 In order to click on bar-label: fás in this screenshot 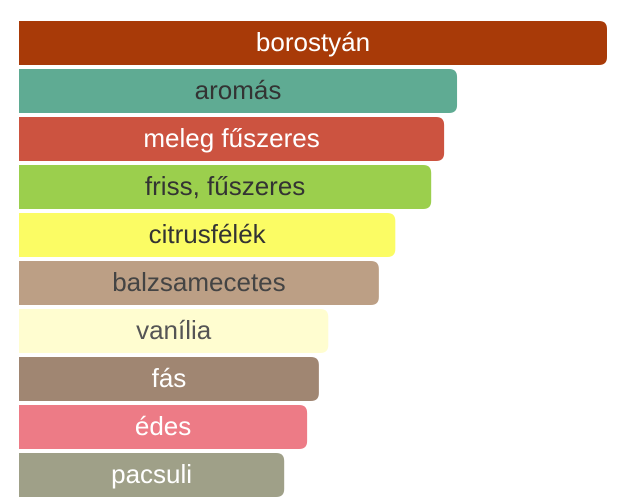, I will do `click(169, 378)`.